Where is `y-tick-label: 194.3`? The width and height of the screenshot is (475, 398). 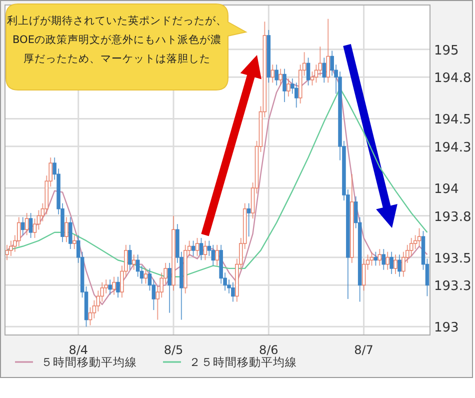
y-tick-label: 194.3 is located at coordinates (453, 148).